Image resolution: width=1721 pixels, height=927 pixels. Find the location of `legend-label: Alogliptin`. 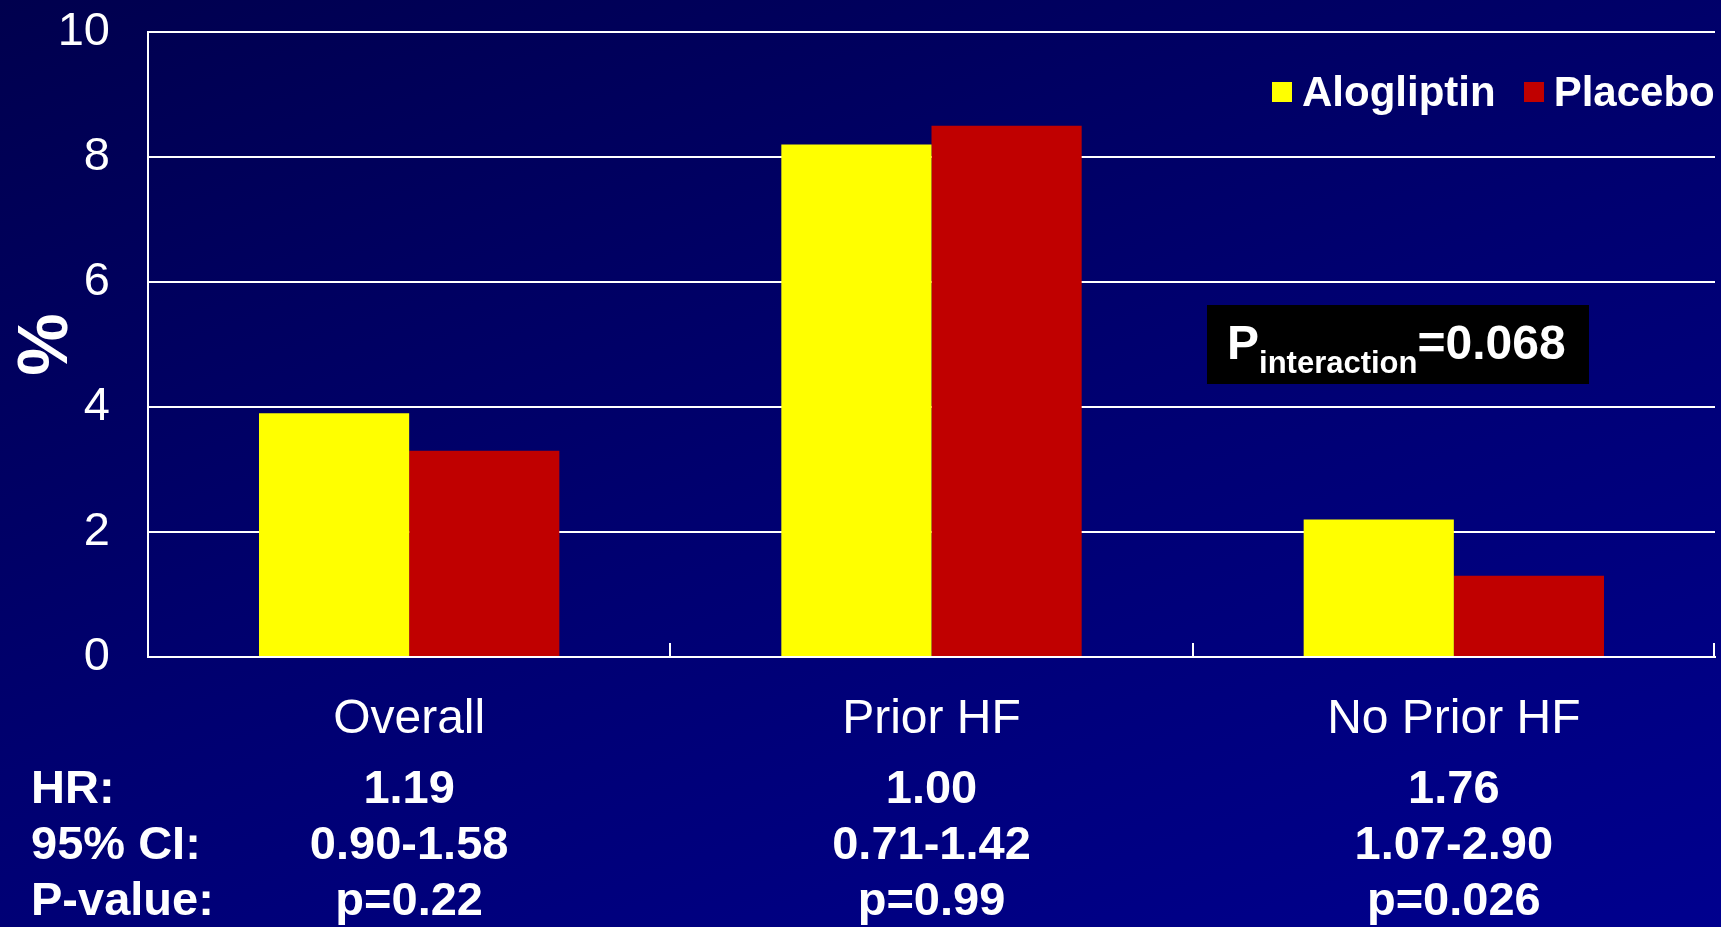

legend-label: Alogliptin is located at coordinates (1399, 92).